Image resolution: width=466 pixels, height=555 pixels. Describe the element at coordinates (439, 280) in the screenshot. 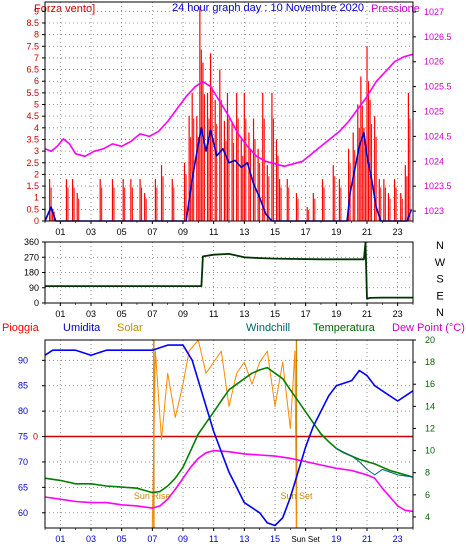

I see `compass-label: S` at that location.